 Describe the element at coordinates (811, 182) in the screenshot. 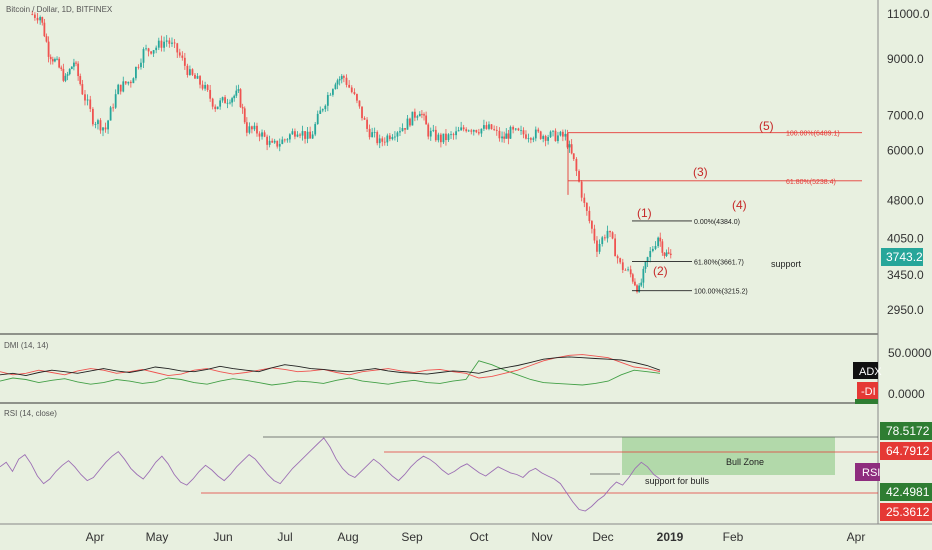

I see `fib-level-label: 61.80%(5238.4)` at that location.